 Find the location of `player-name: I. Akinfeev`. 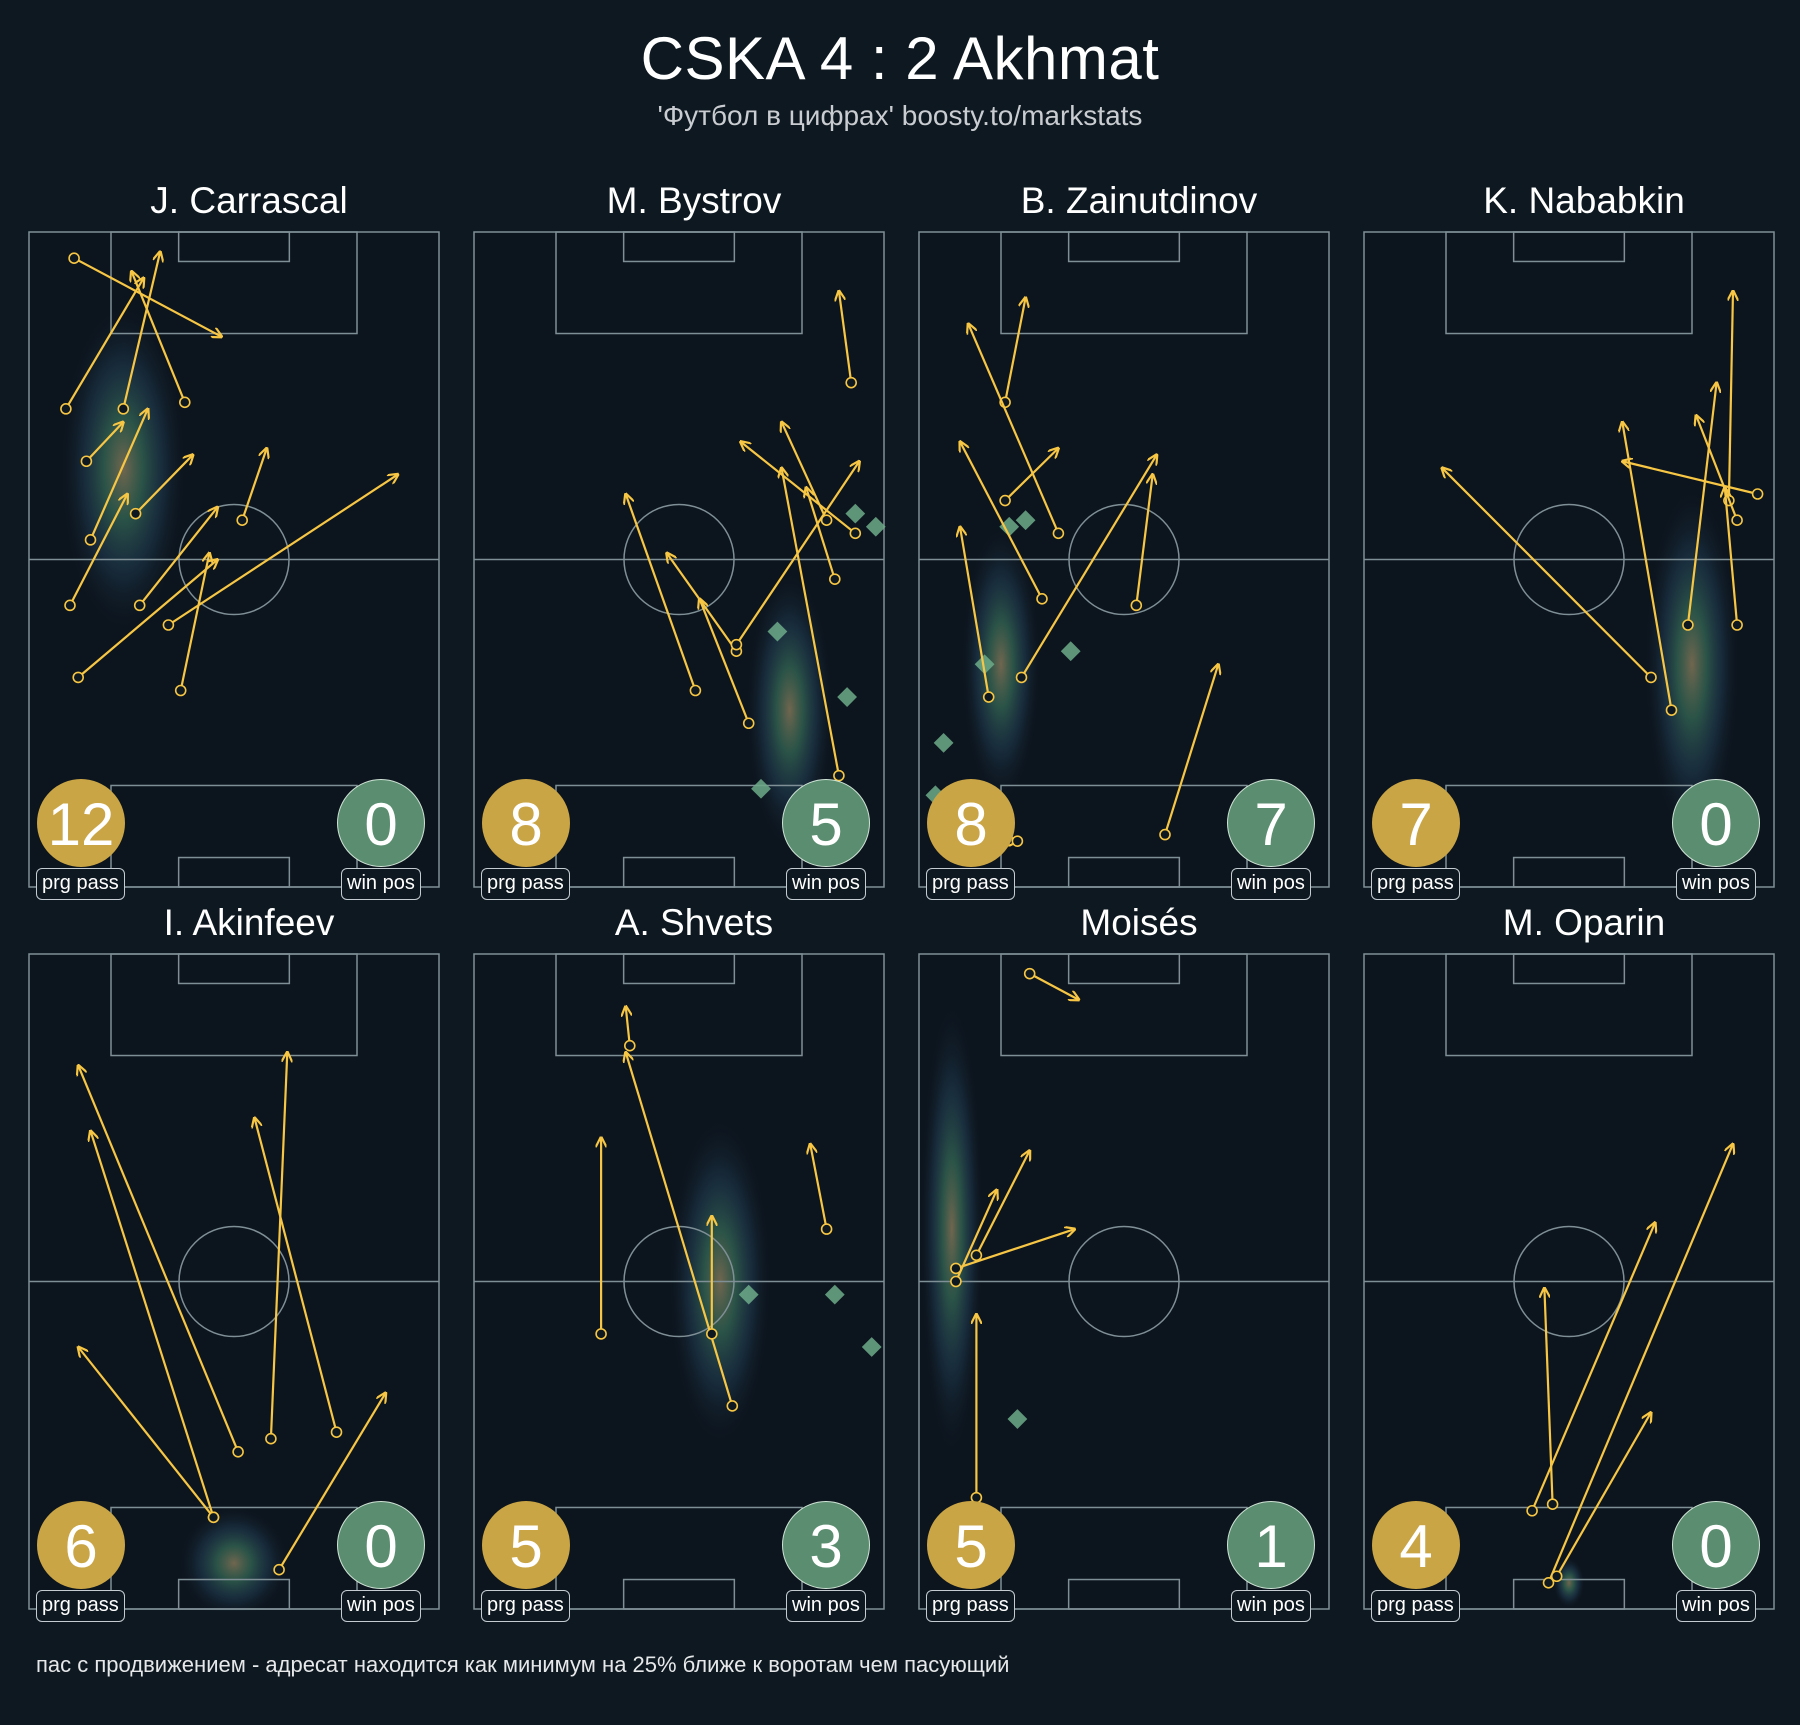

player-name: I. Akinfeev is located at coordinates (249, 922).